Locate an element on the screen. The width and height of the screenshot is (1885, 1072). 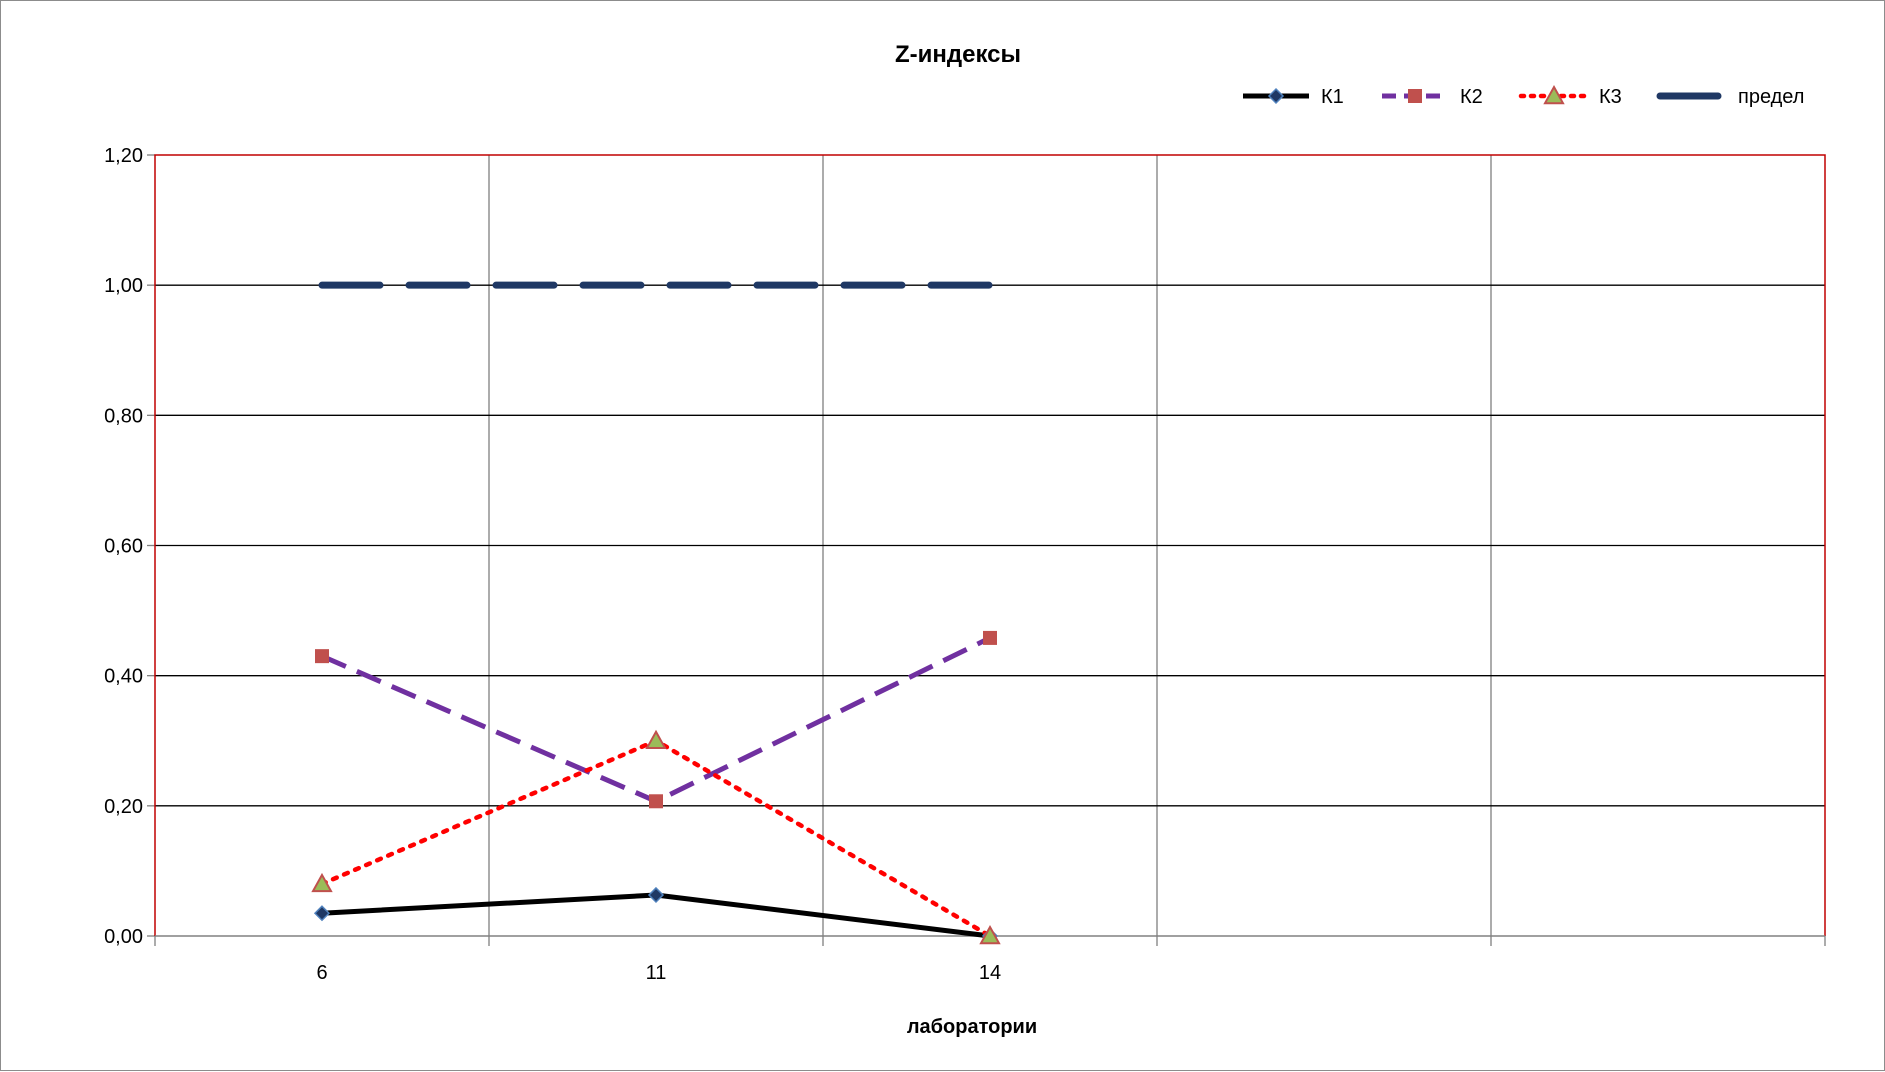
legend: К1 К2 К3 предел is located at coordinates (1523, 96).